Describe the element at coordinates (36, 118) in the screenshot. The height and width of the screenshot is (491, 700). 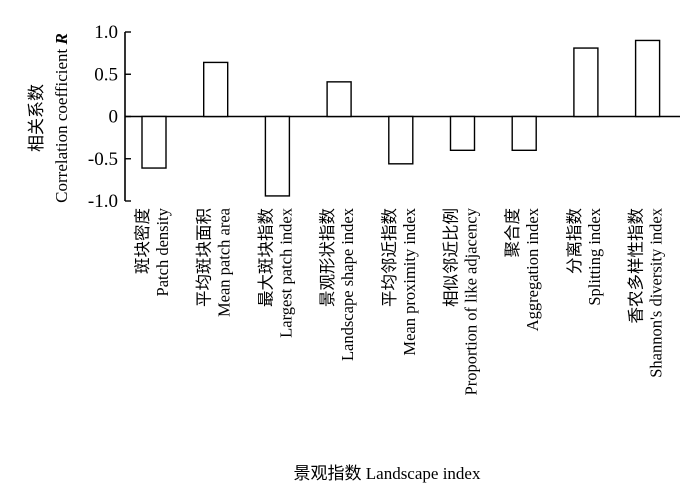
I see `y-axis-title-zh: 相关系数` at that location.